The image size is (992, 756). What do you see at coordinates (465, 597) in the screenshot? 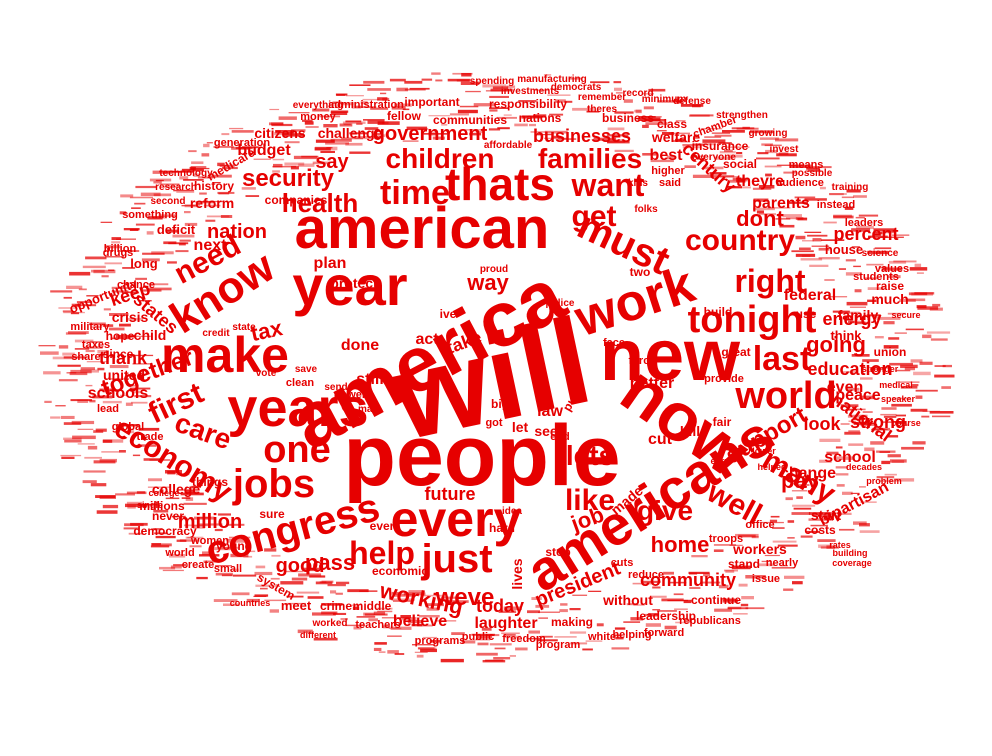
I see `cloud-word-weve: weve` at bounding box center [465, 597].